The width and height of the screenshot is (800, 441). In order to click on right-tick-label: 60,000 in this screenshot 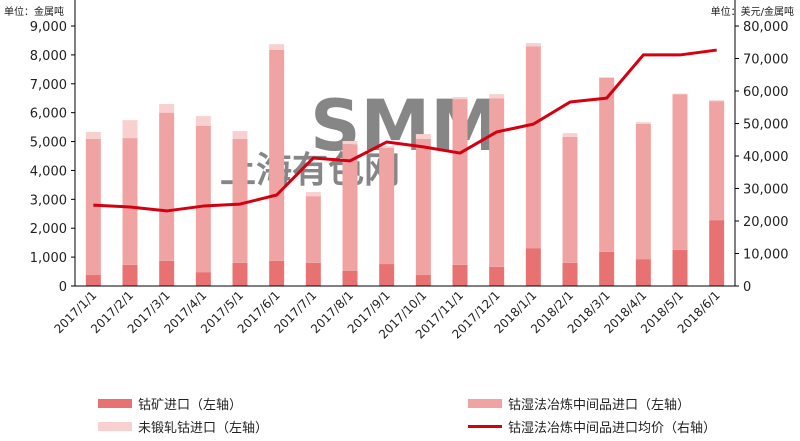, I will do `click(766, 92)`.